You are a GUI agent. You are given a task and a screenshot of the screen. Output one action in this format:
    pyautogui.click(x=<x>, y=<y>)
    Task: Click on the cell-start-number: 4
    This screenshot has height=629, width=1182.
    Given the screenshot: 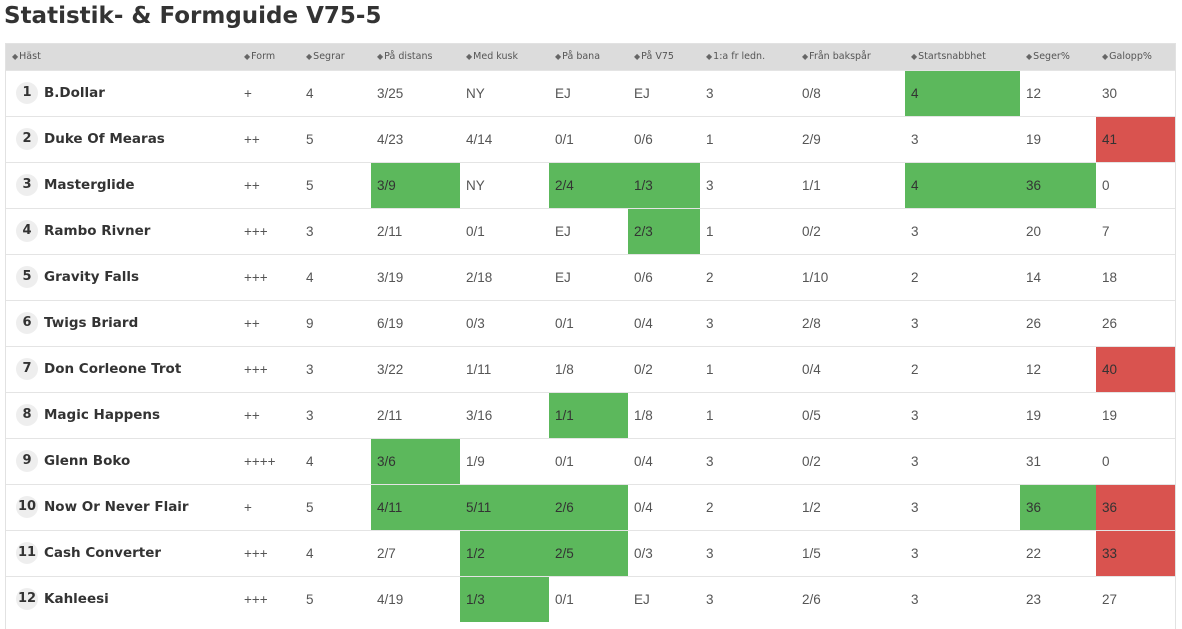 What is the action you would take?
    pyautogui.click(x=24, y=231)
    